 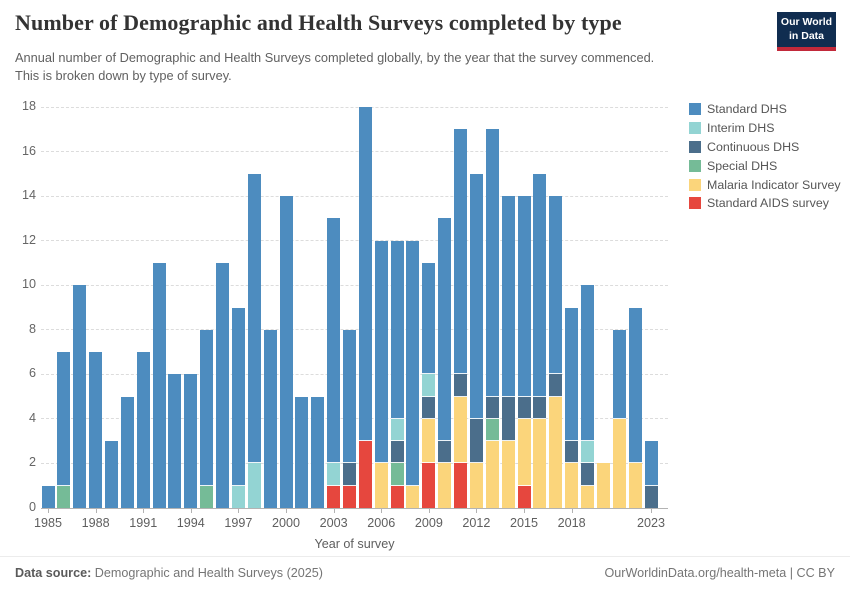 What do you see at coordinates (806, 35) in the screenshot?
I see `owid-logo-line2: in Data` at bounding box center [806, 35].